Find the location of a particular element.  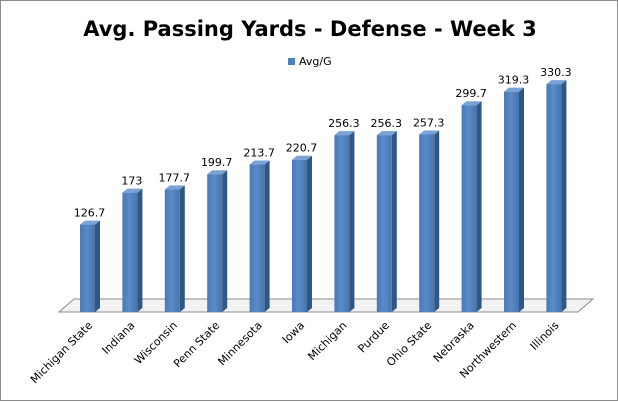

category-label: Minnesota is located at coordinates (239, 343).